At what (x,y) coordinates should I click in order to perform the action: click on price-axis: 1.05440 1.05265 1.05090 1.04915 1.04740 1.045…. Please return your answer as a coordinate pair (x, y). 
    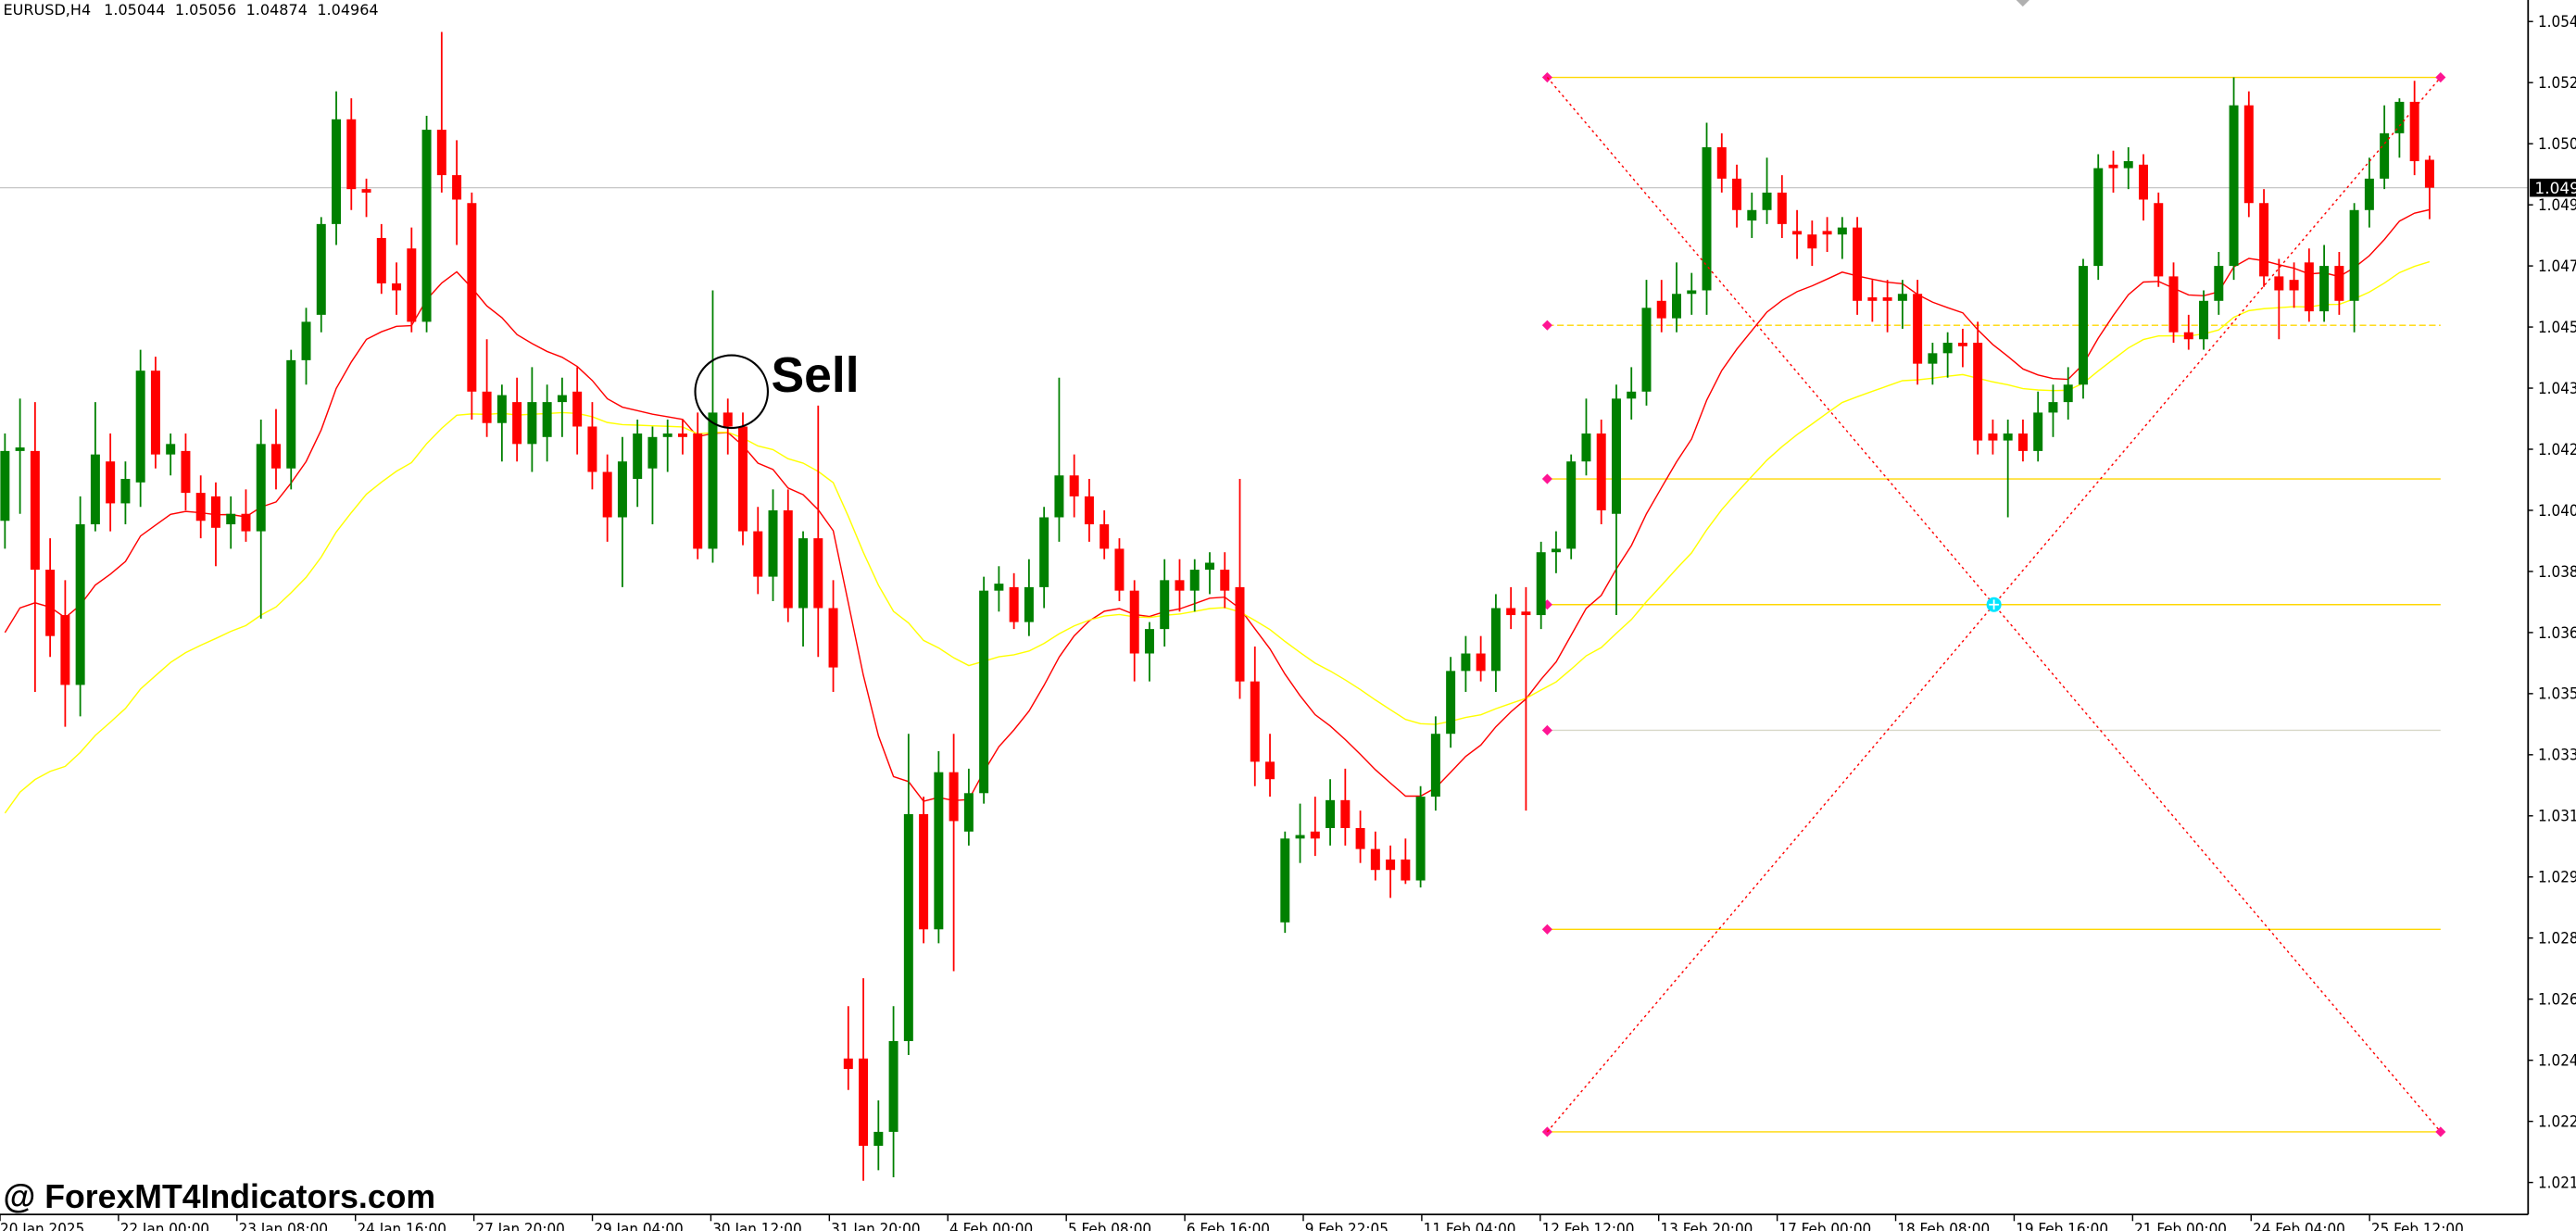
    Looking at the image, I should click on (2552, 601).